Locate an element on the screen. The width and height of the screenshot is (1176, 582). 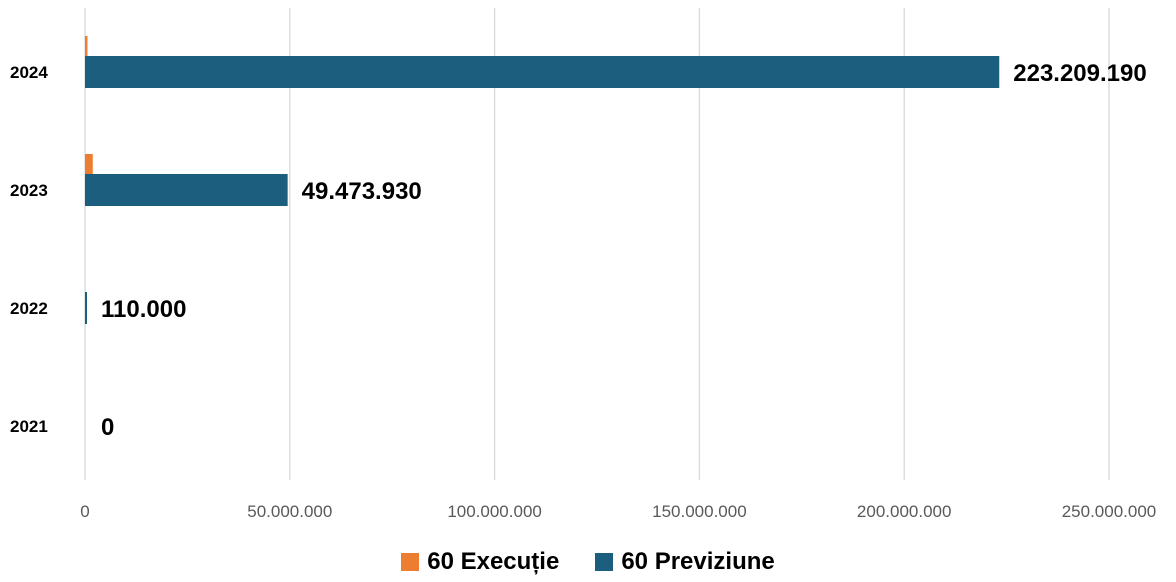
x-tick-label: 100.000.000 is located at coordinates (494, 511).